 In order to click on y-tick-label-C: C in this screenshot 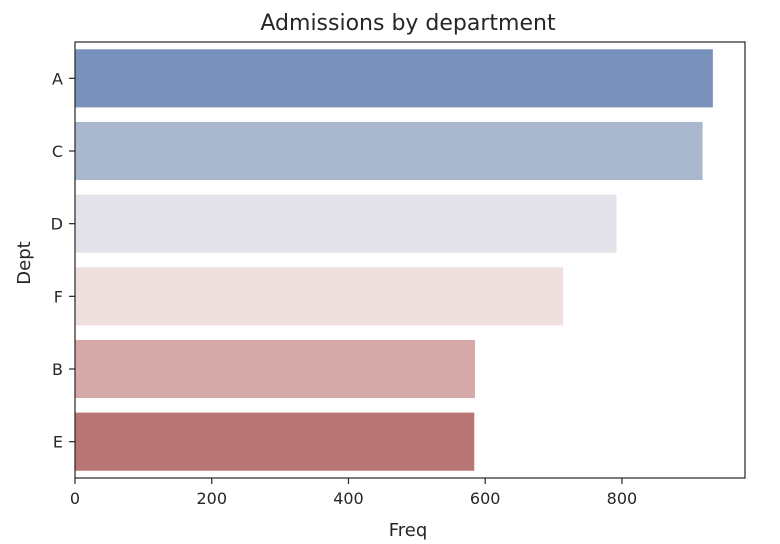, I will do `click(57, 151)`.